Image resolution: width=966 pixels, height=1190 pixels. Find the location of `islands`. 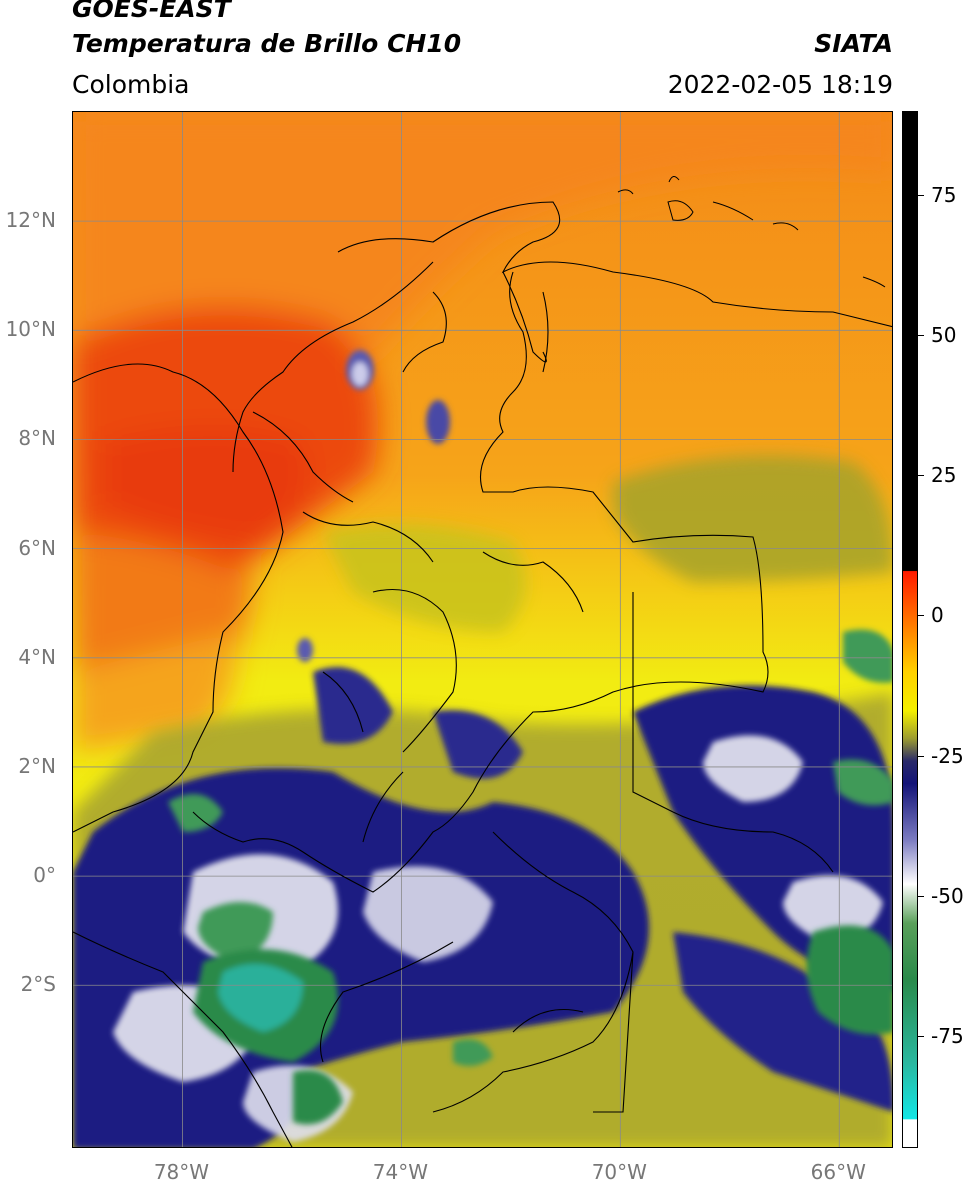

islands is located at coordinates (751, 232).